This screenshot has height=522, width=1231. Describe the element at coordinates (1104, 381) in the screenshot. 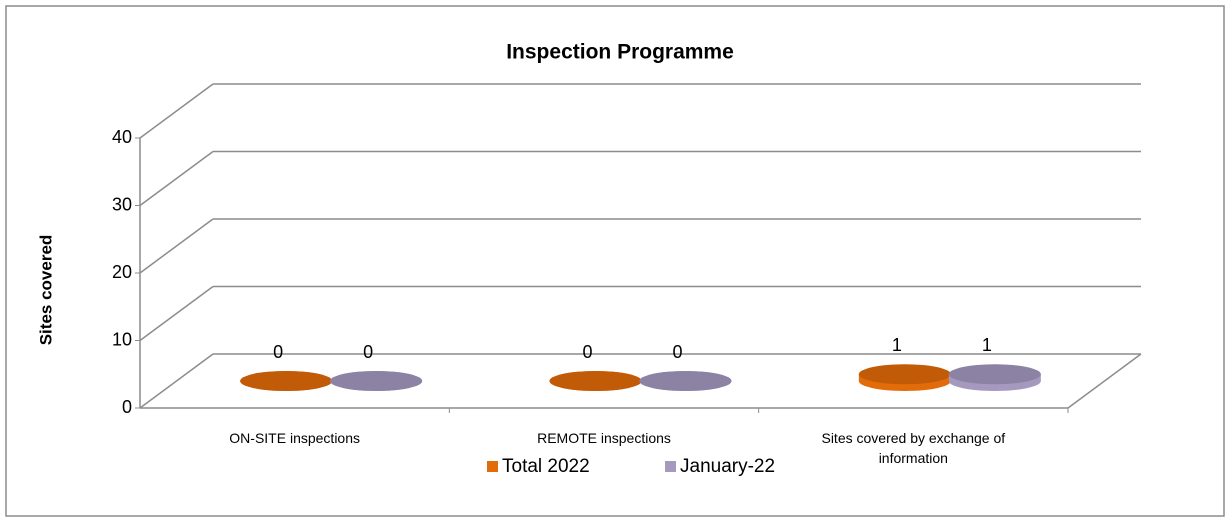

I see `floor-right` at that location.